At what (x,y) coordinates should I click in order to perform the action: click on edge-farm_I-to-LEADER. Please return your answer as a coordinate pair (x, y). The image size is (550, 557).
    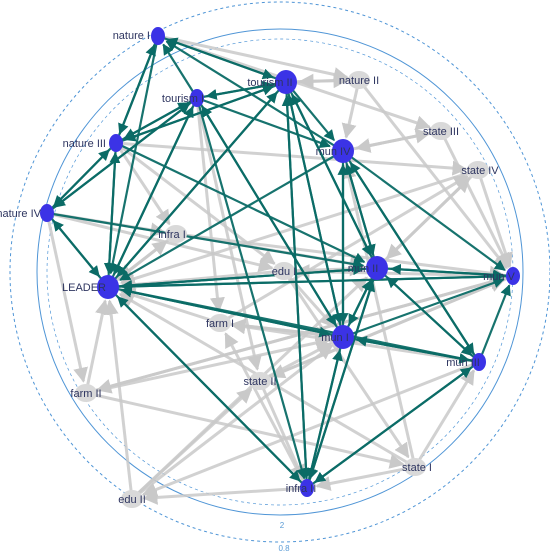
    Looking at the image, I should click on (170, 306).